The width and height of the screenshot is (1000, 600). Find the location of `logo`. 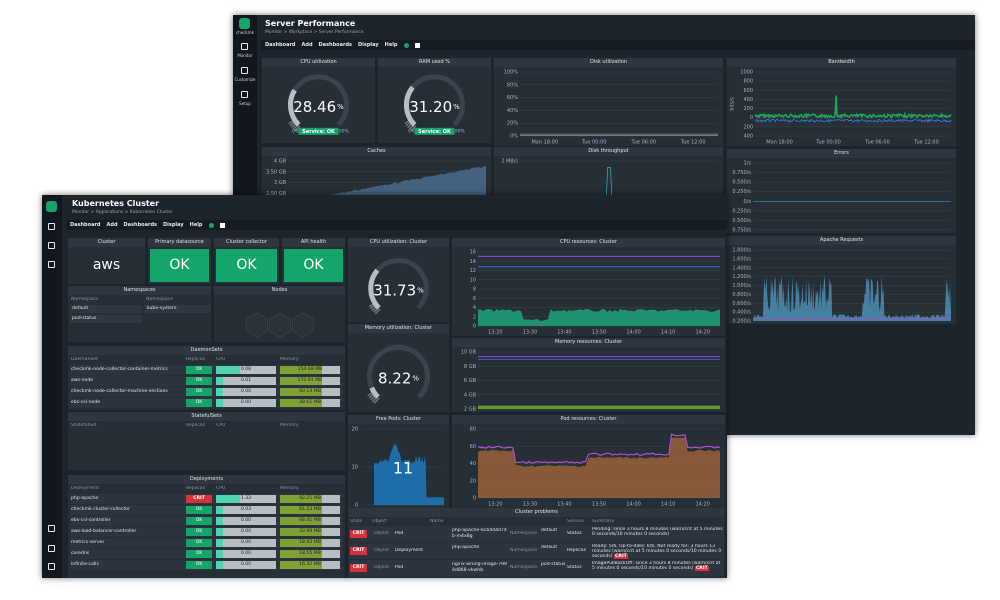

logo is located at coordinates (244, 23).